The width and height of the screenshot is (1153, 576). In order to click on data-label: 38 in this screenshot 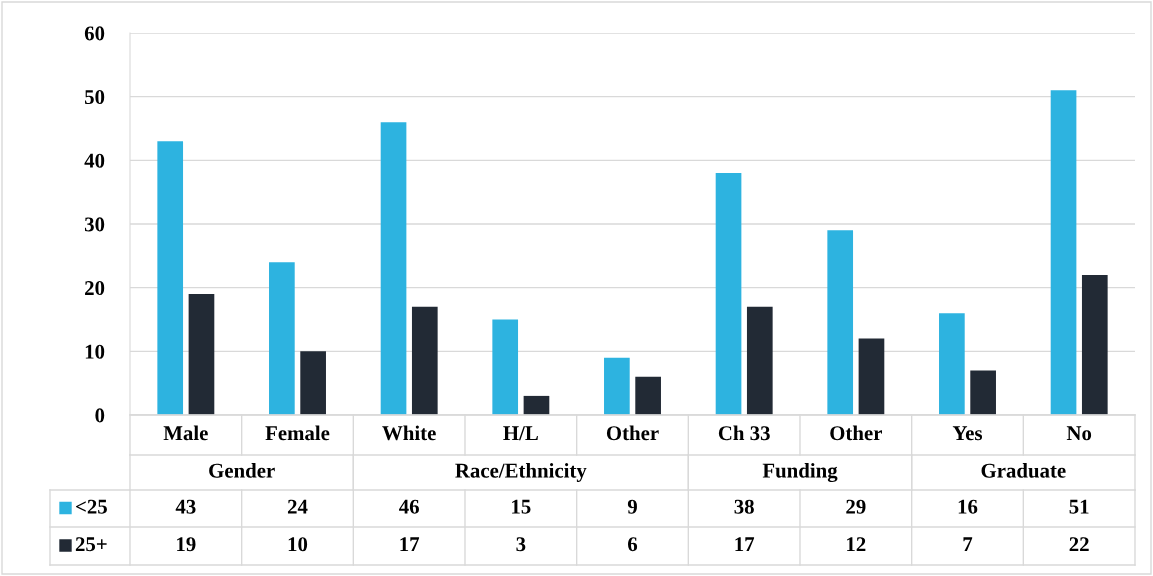, I will do `click(744, 506)`.